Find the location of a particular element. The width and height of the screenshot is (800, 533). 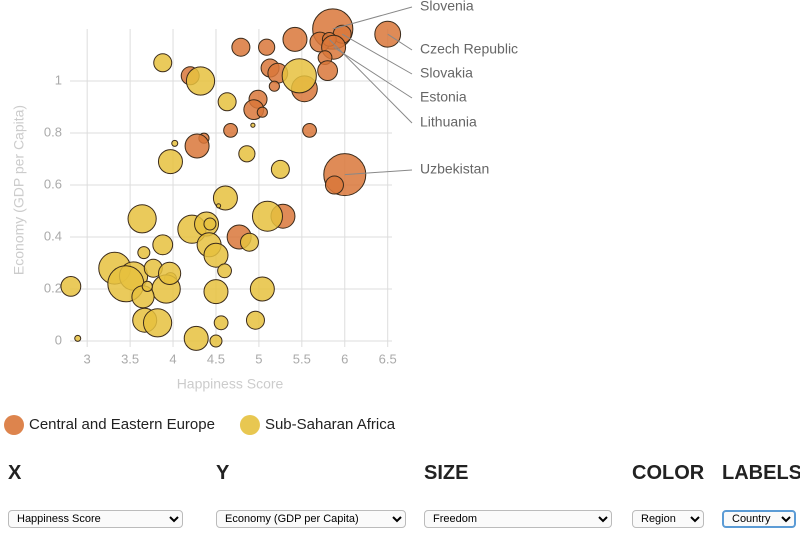

annotation-label: Slovakia is located at coordinates (446, 73).